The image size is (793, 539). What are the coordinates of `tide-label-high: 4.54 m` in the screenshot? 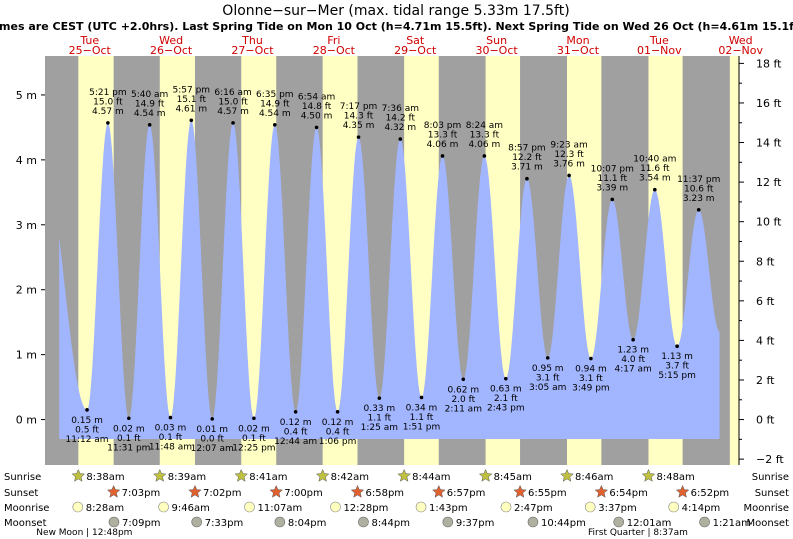 It's located at (275, 114).